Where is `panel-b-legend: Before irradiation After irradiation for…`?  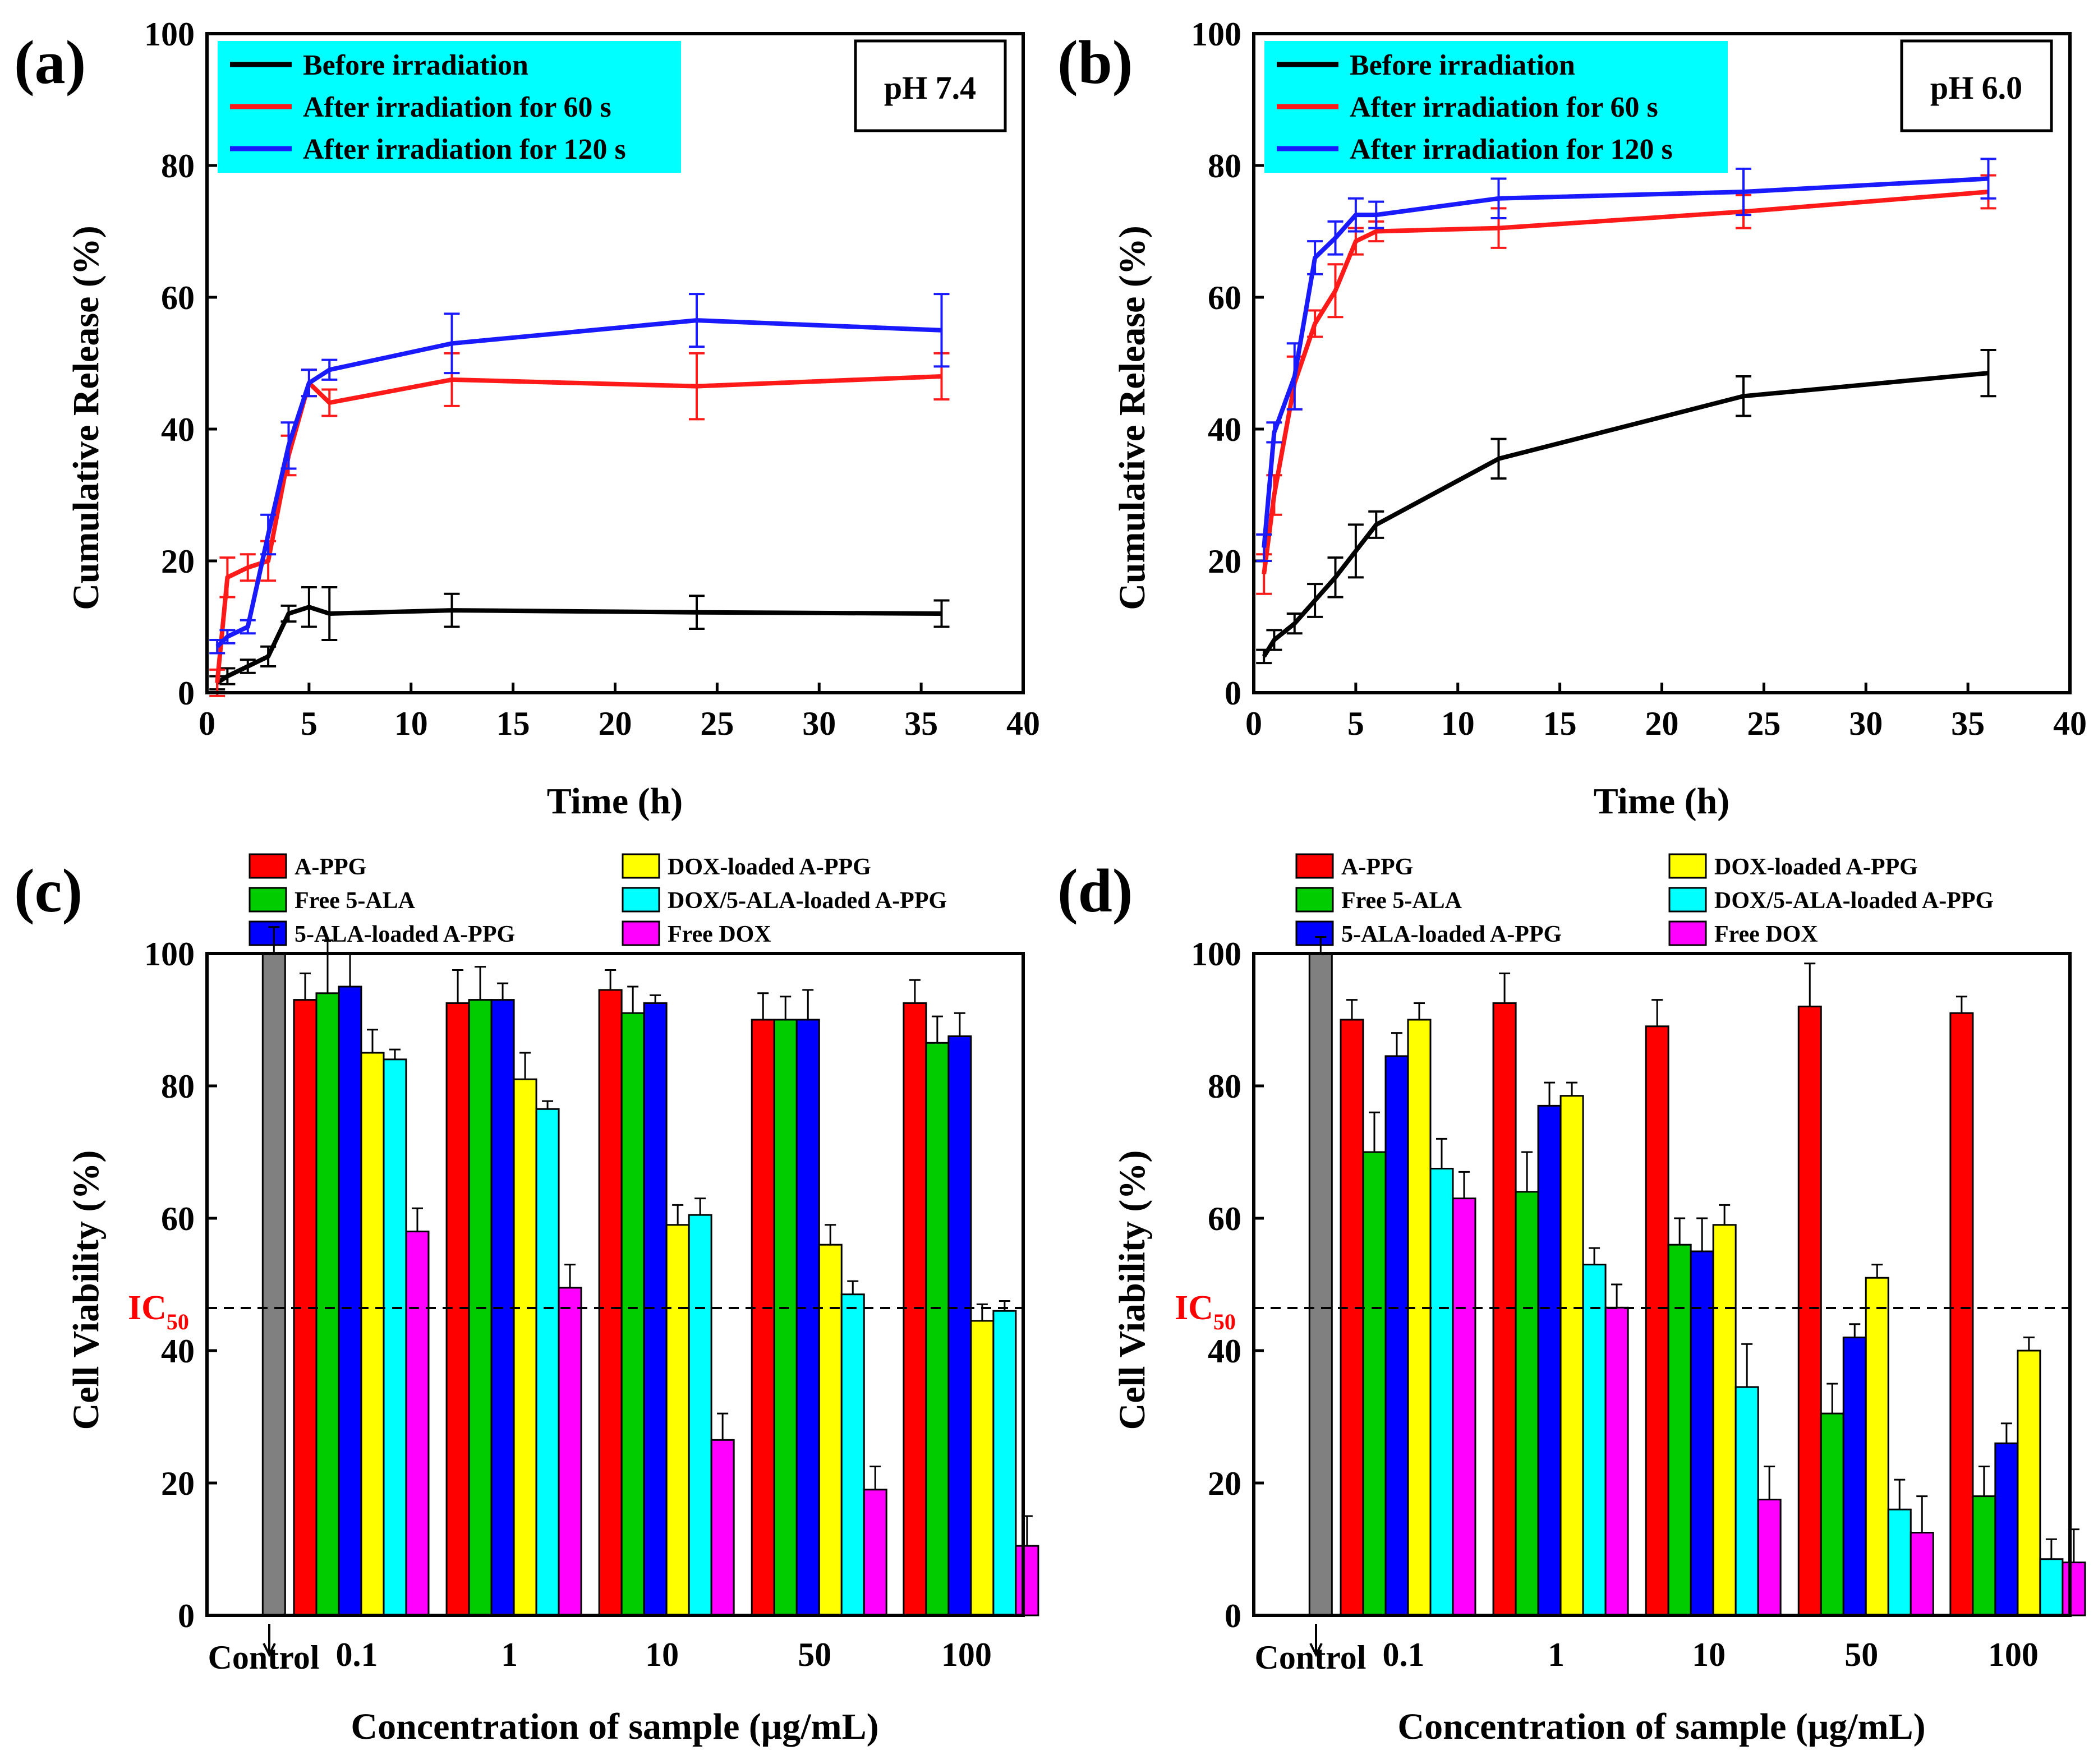
panel-b-legend: Before irradiation After irradiation for… is located at coordinates (1496, 107).